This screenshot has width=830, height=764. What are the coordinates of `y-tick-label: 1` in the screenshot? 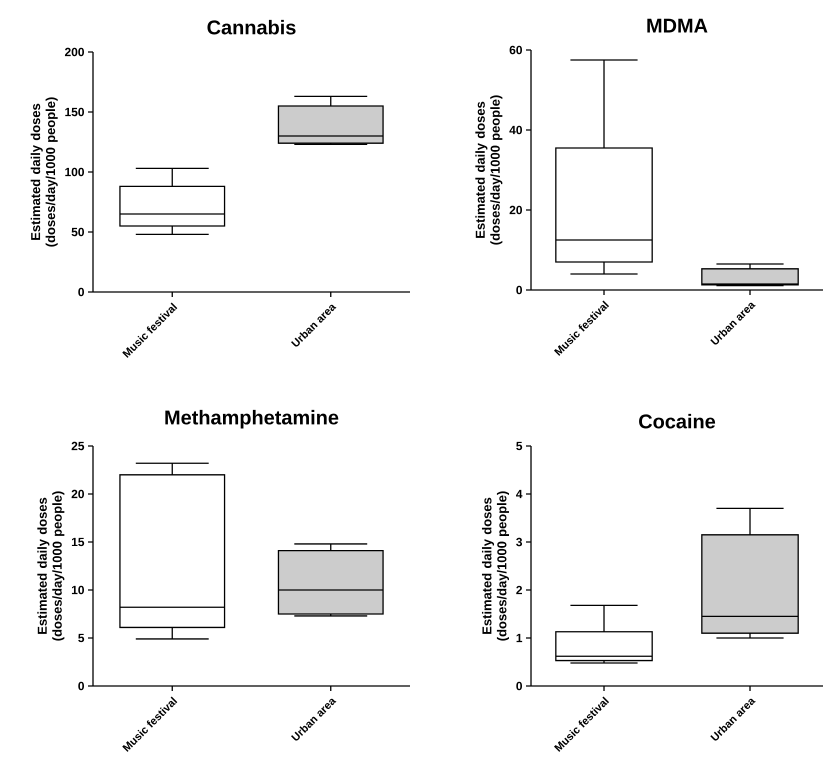 It's located at (519, 638).